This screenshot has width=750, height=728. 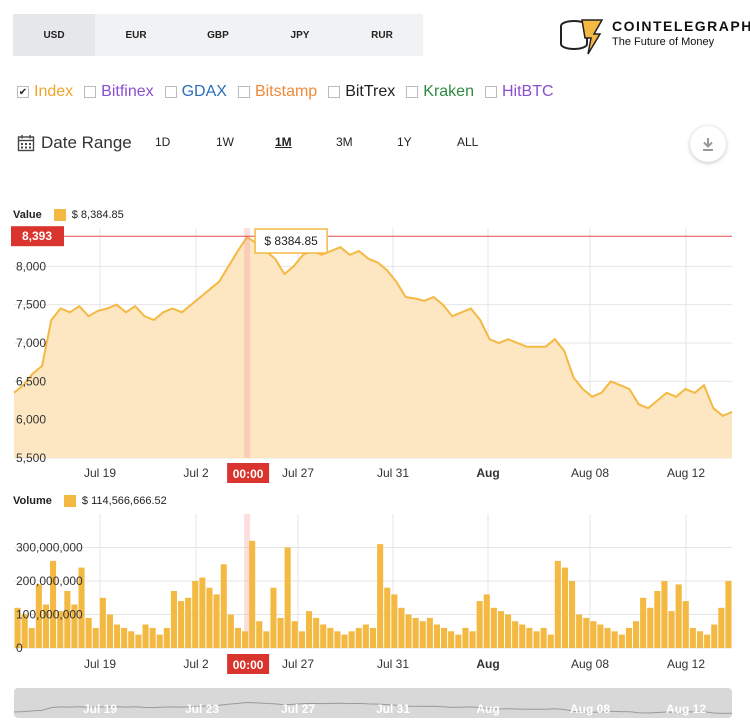 I want to click on volume-chart-label: Volume, so click(x=32, y=501).